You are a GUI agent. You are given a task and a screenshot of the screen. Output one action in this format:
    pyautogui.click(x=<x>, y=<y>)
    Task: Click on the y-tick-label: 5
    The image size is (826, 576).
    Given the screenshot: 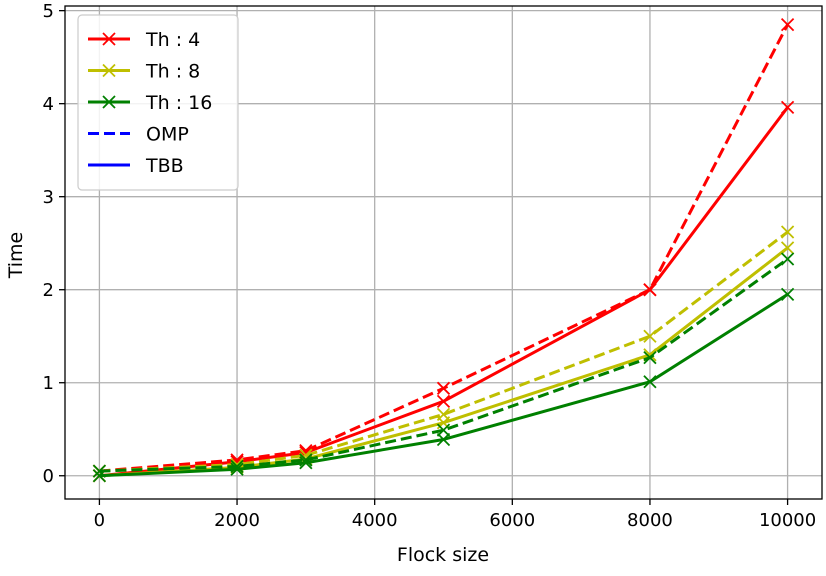 What is the action you would take?
    pyautogui.click(x=48, y=11)
    